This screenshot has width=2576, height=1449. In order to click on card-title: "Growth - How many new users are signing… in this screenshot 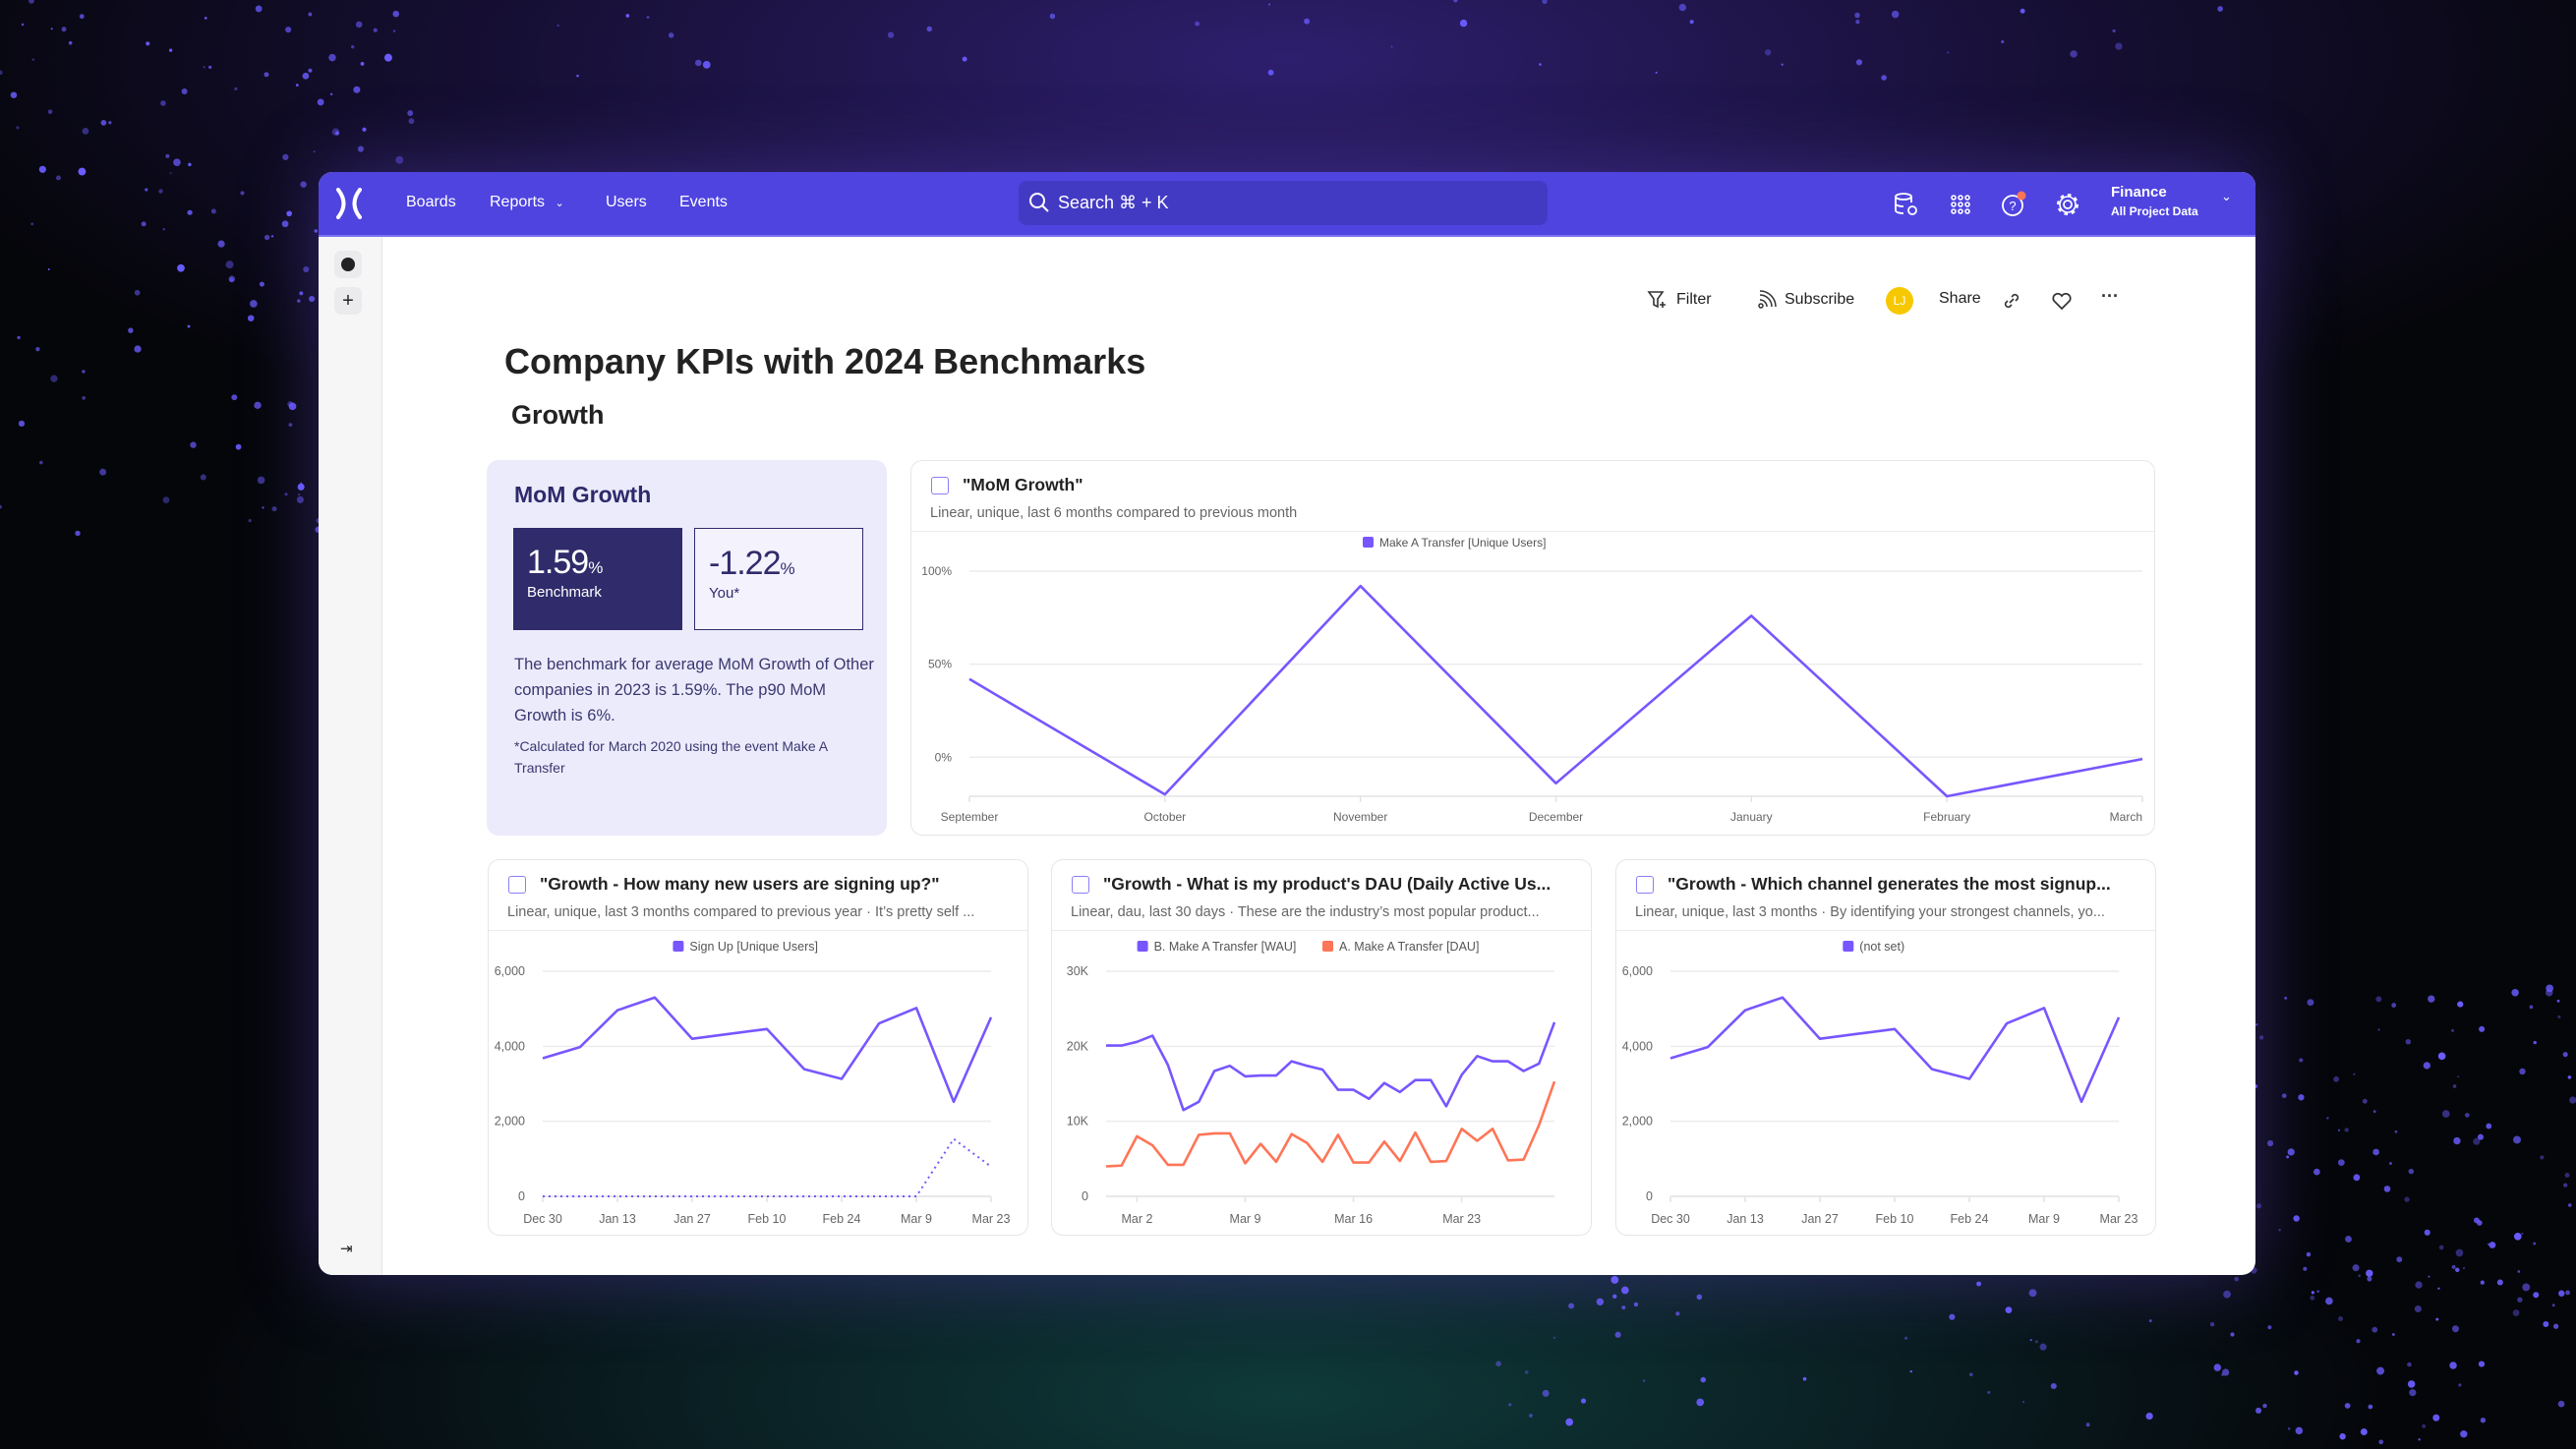, I will do `click(740, 884)`.